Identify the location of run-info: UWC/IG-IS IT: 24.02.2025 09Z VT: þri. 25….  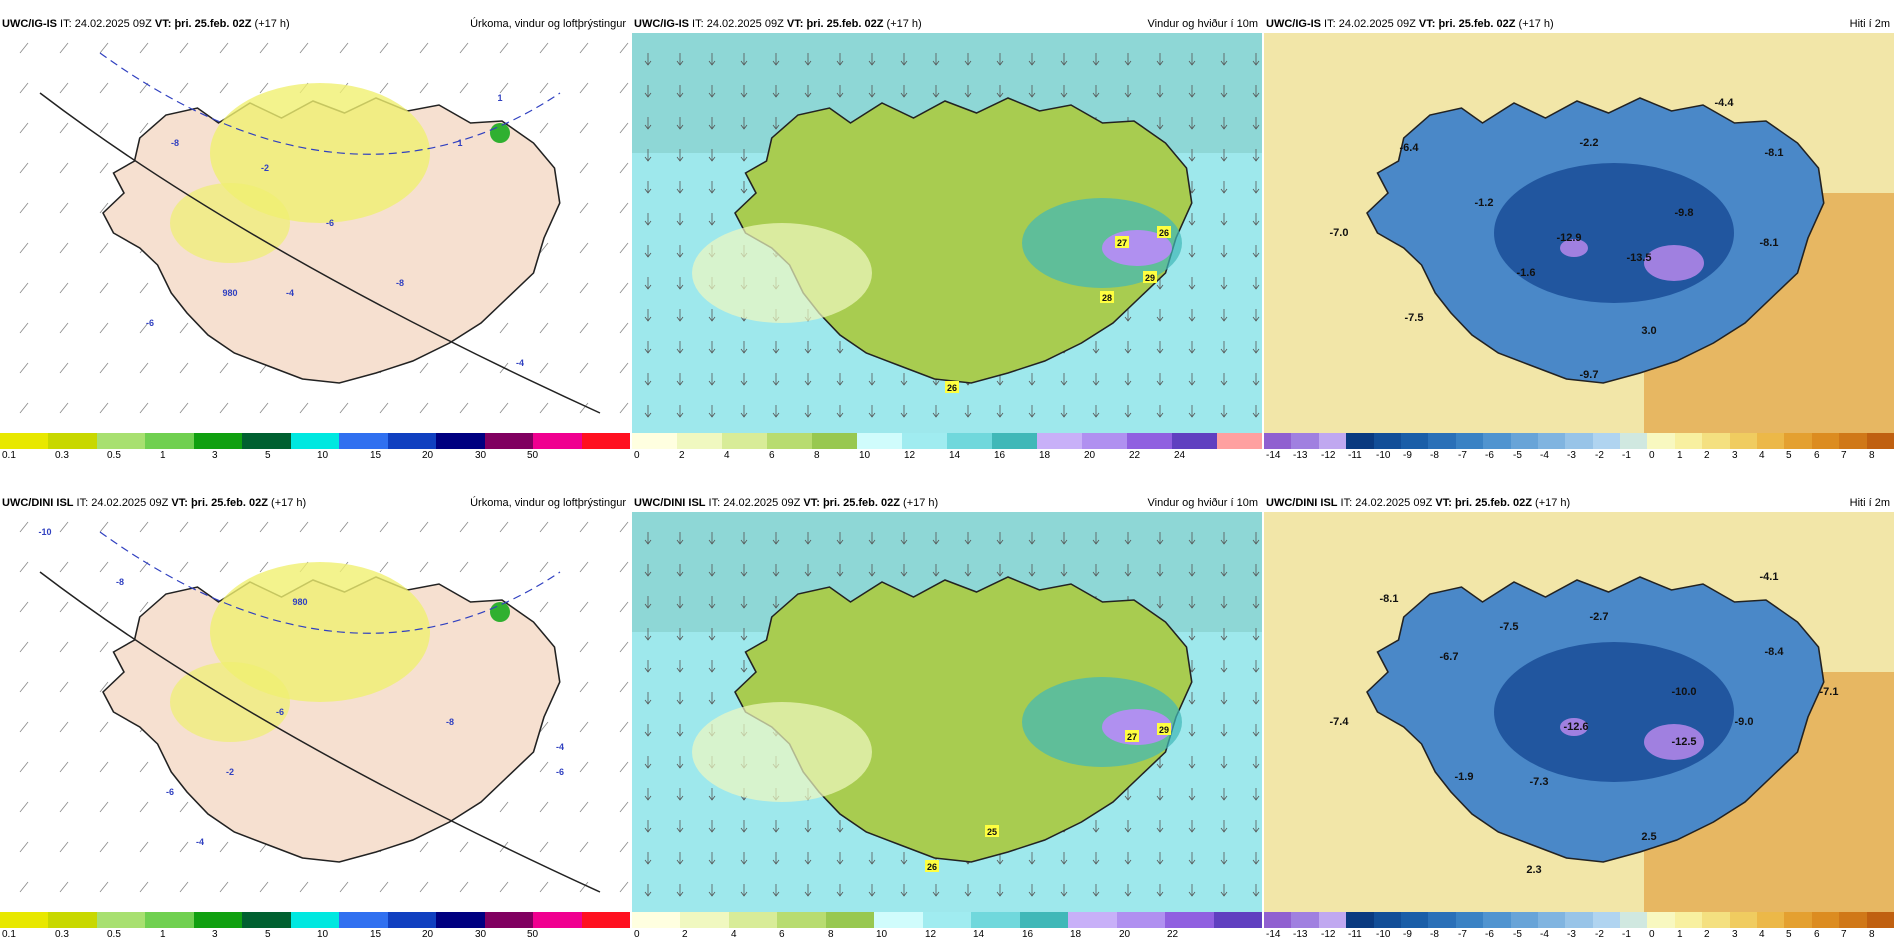
(1410, 24).